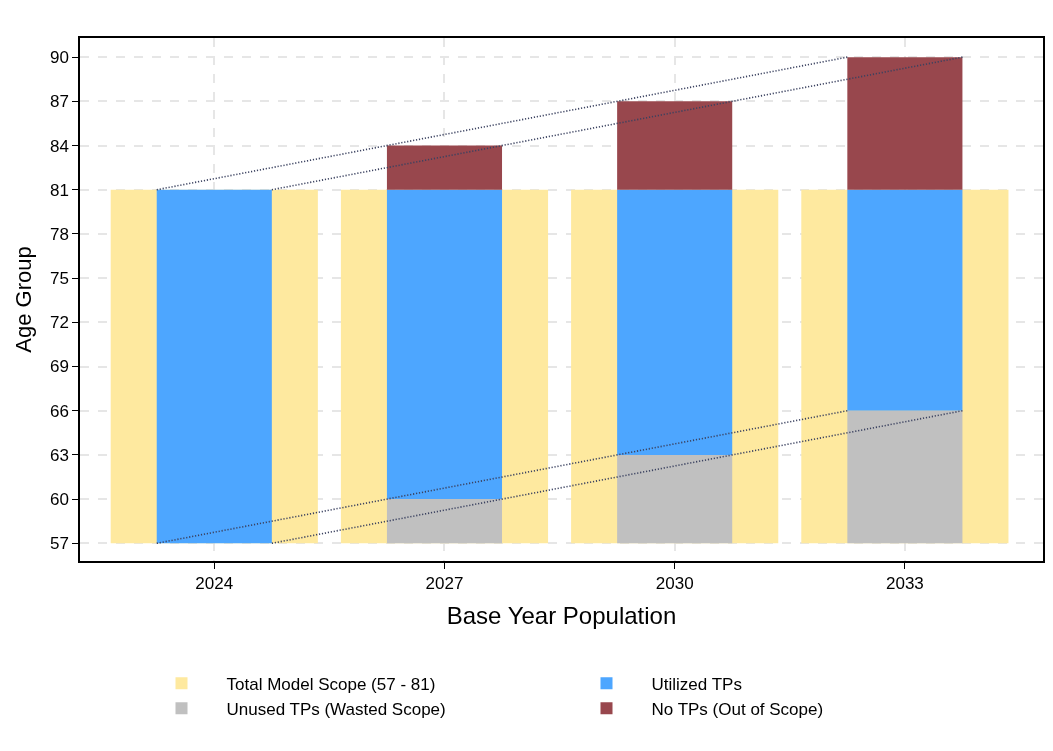 This screenshot has height=751, width=1053. I want to click on y-tick-label: 72, so click(59, 323).